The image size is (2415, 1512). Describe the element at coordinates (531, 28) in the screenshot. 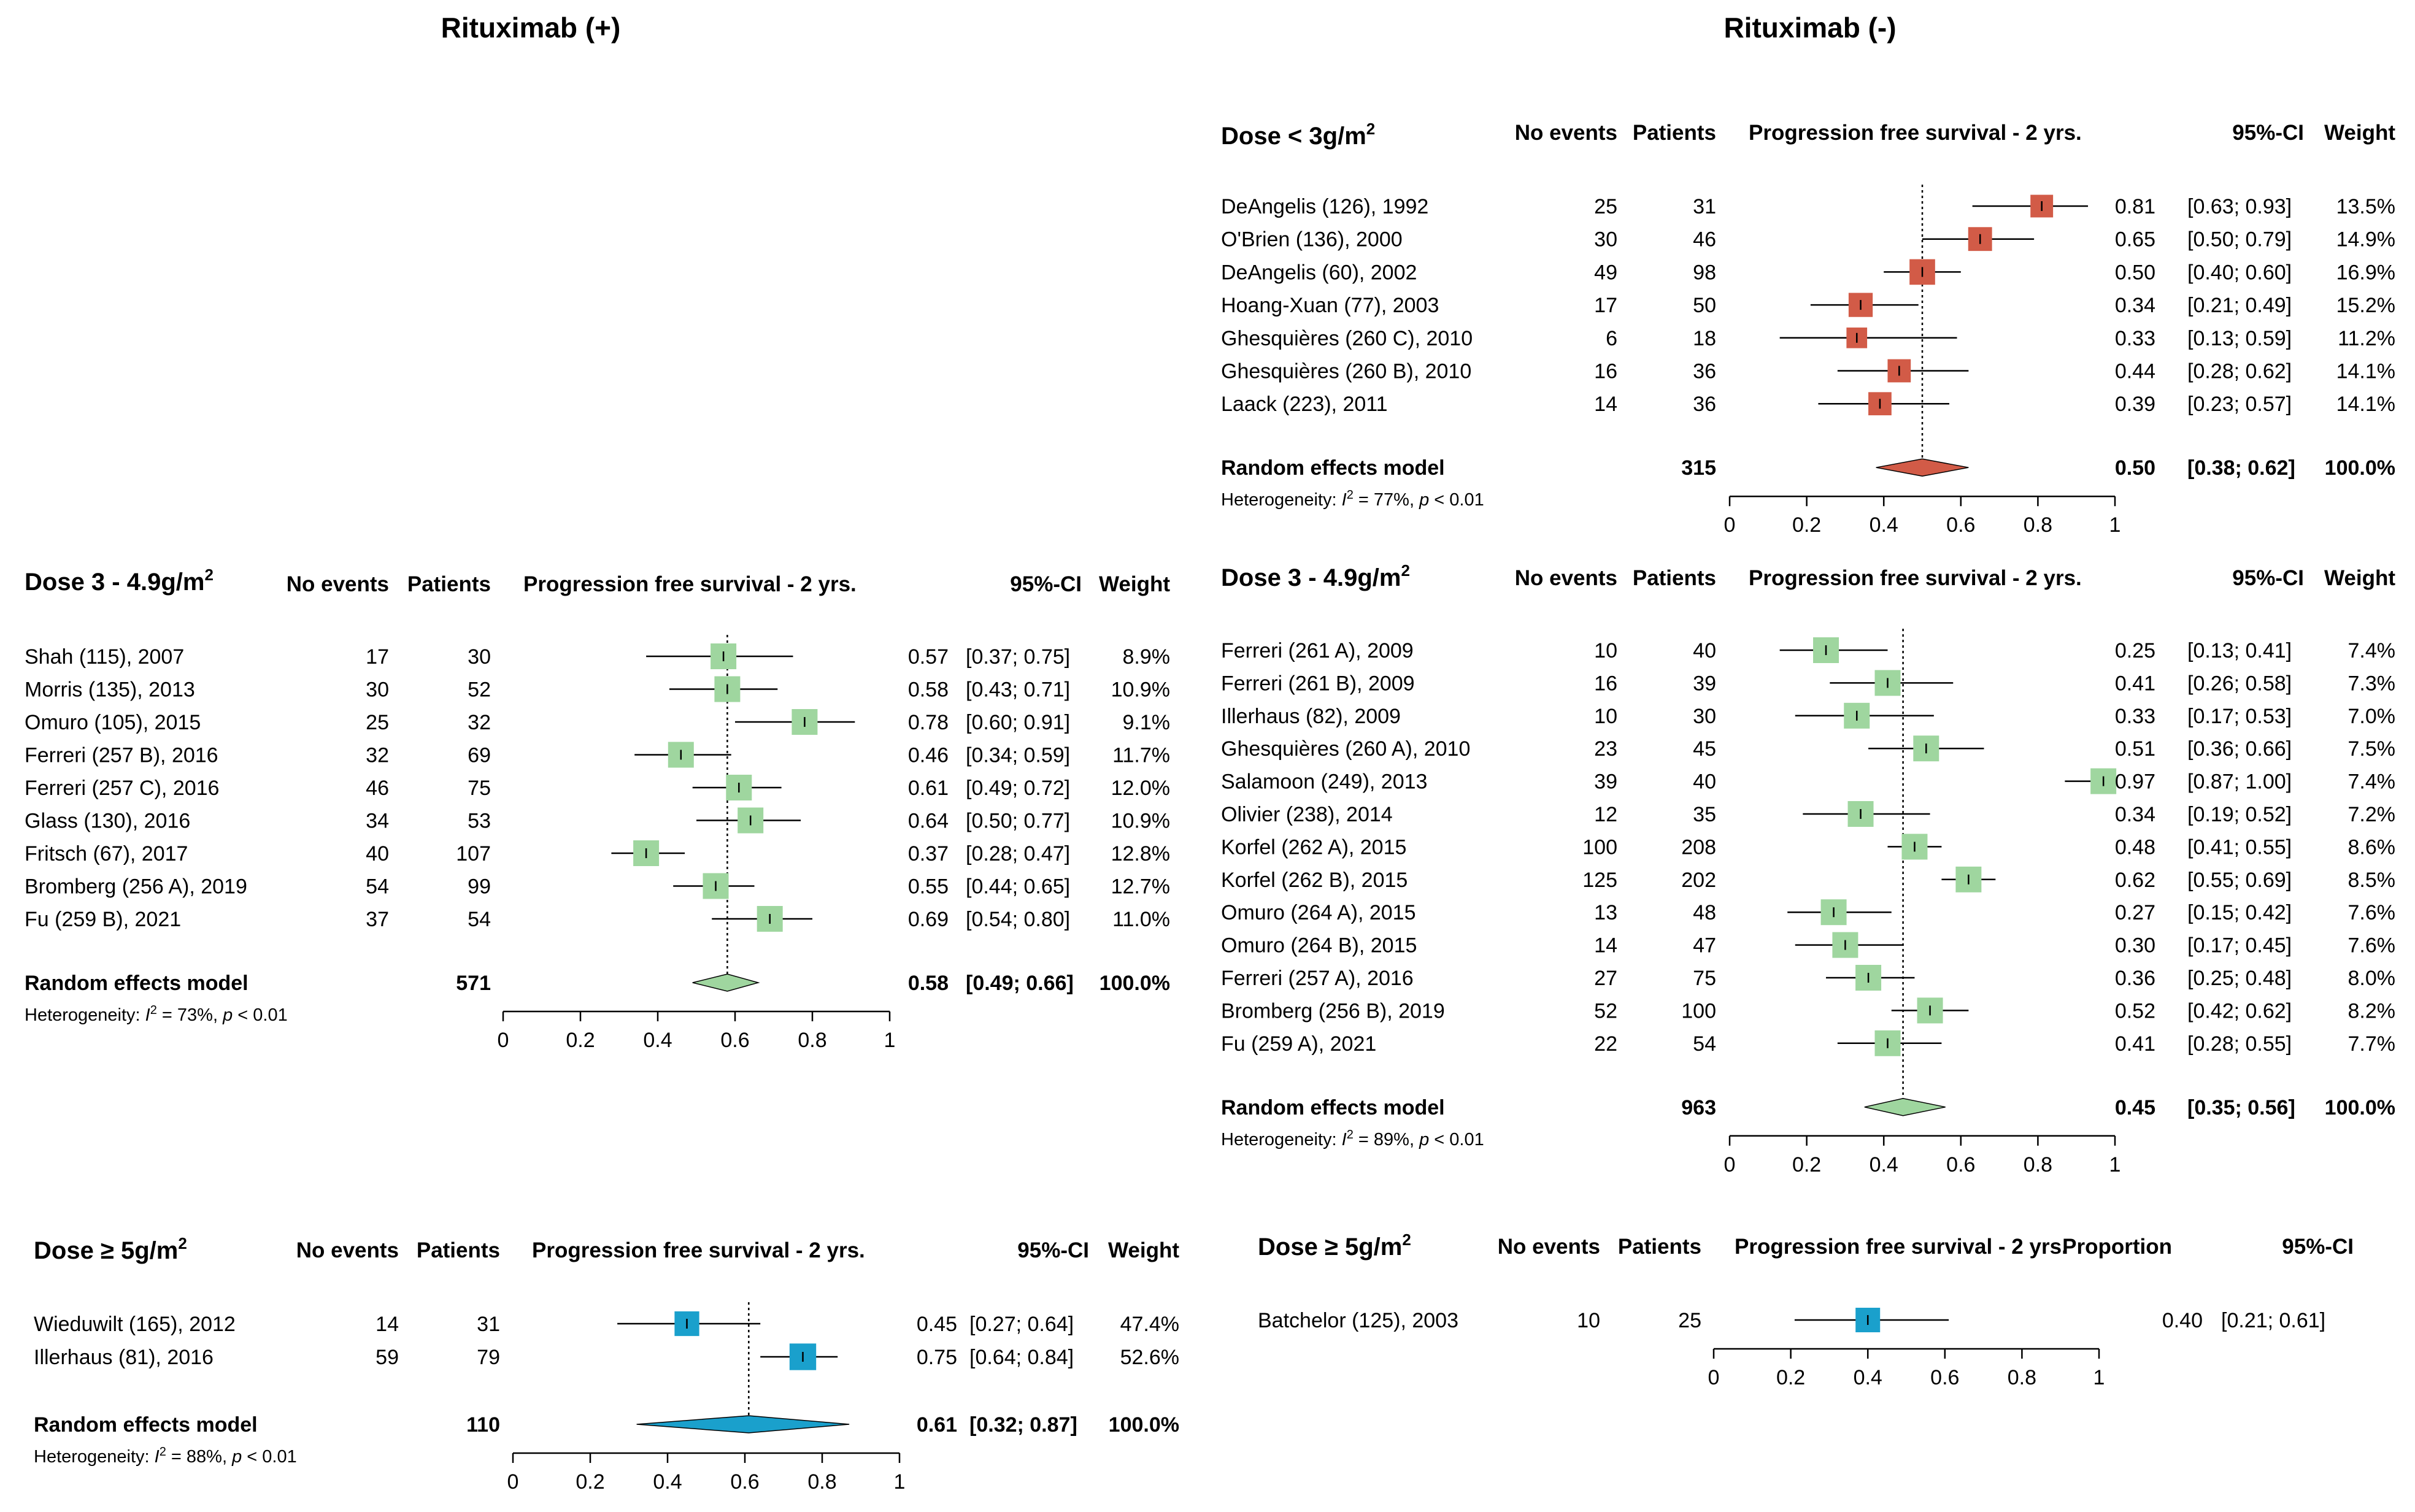

I see `left-column-title: Rituximab (+)` at that location.